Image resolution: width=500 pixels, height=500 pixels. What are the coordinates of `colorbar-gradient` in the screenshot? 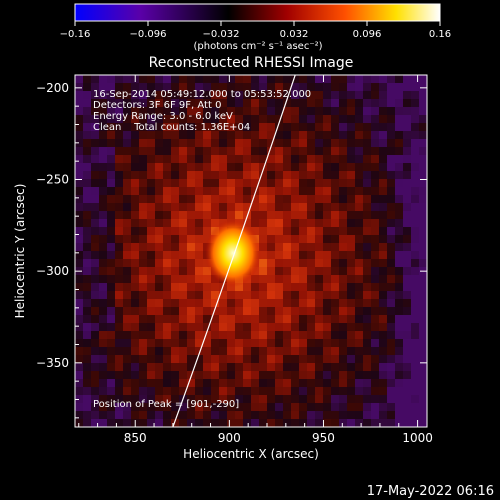 It's located at (257, 12).